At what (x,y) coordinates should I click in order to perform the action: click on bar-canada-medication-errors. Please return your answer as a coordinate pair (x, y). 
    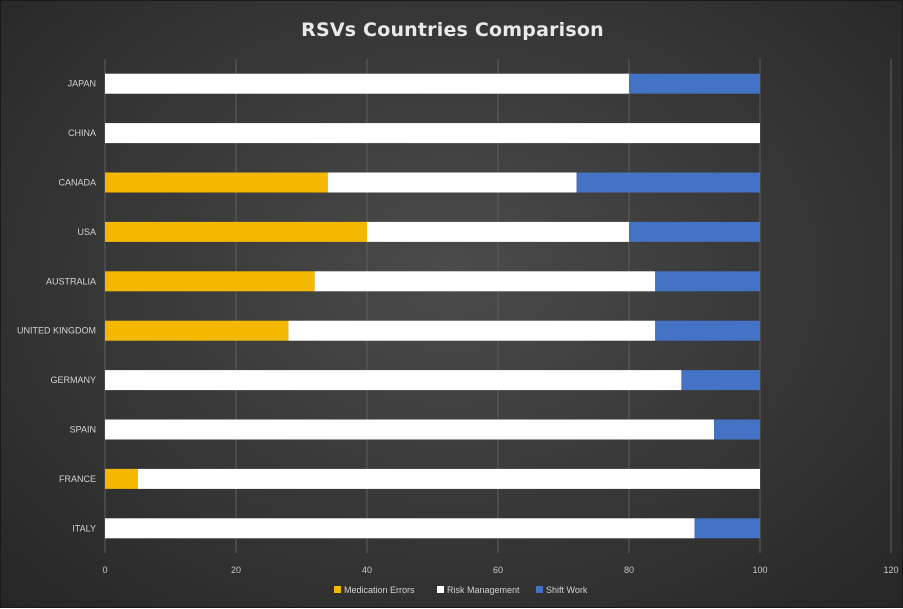
    Looking at the image, I should click on (216, 182).